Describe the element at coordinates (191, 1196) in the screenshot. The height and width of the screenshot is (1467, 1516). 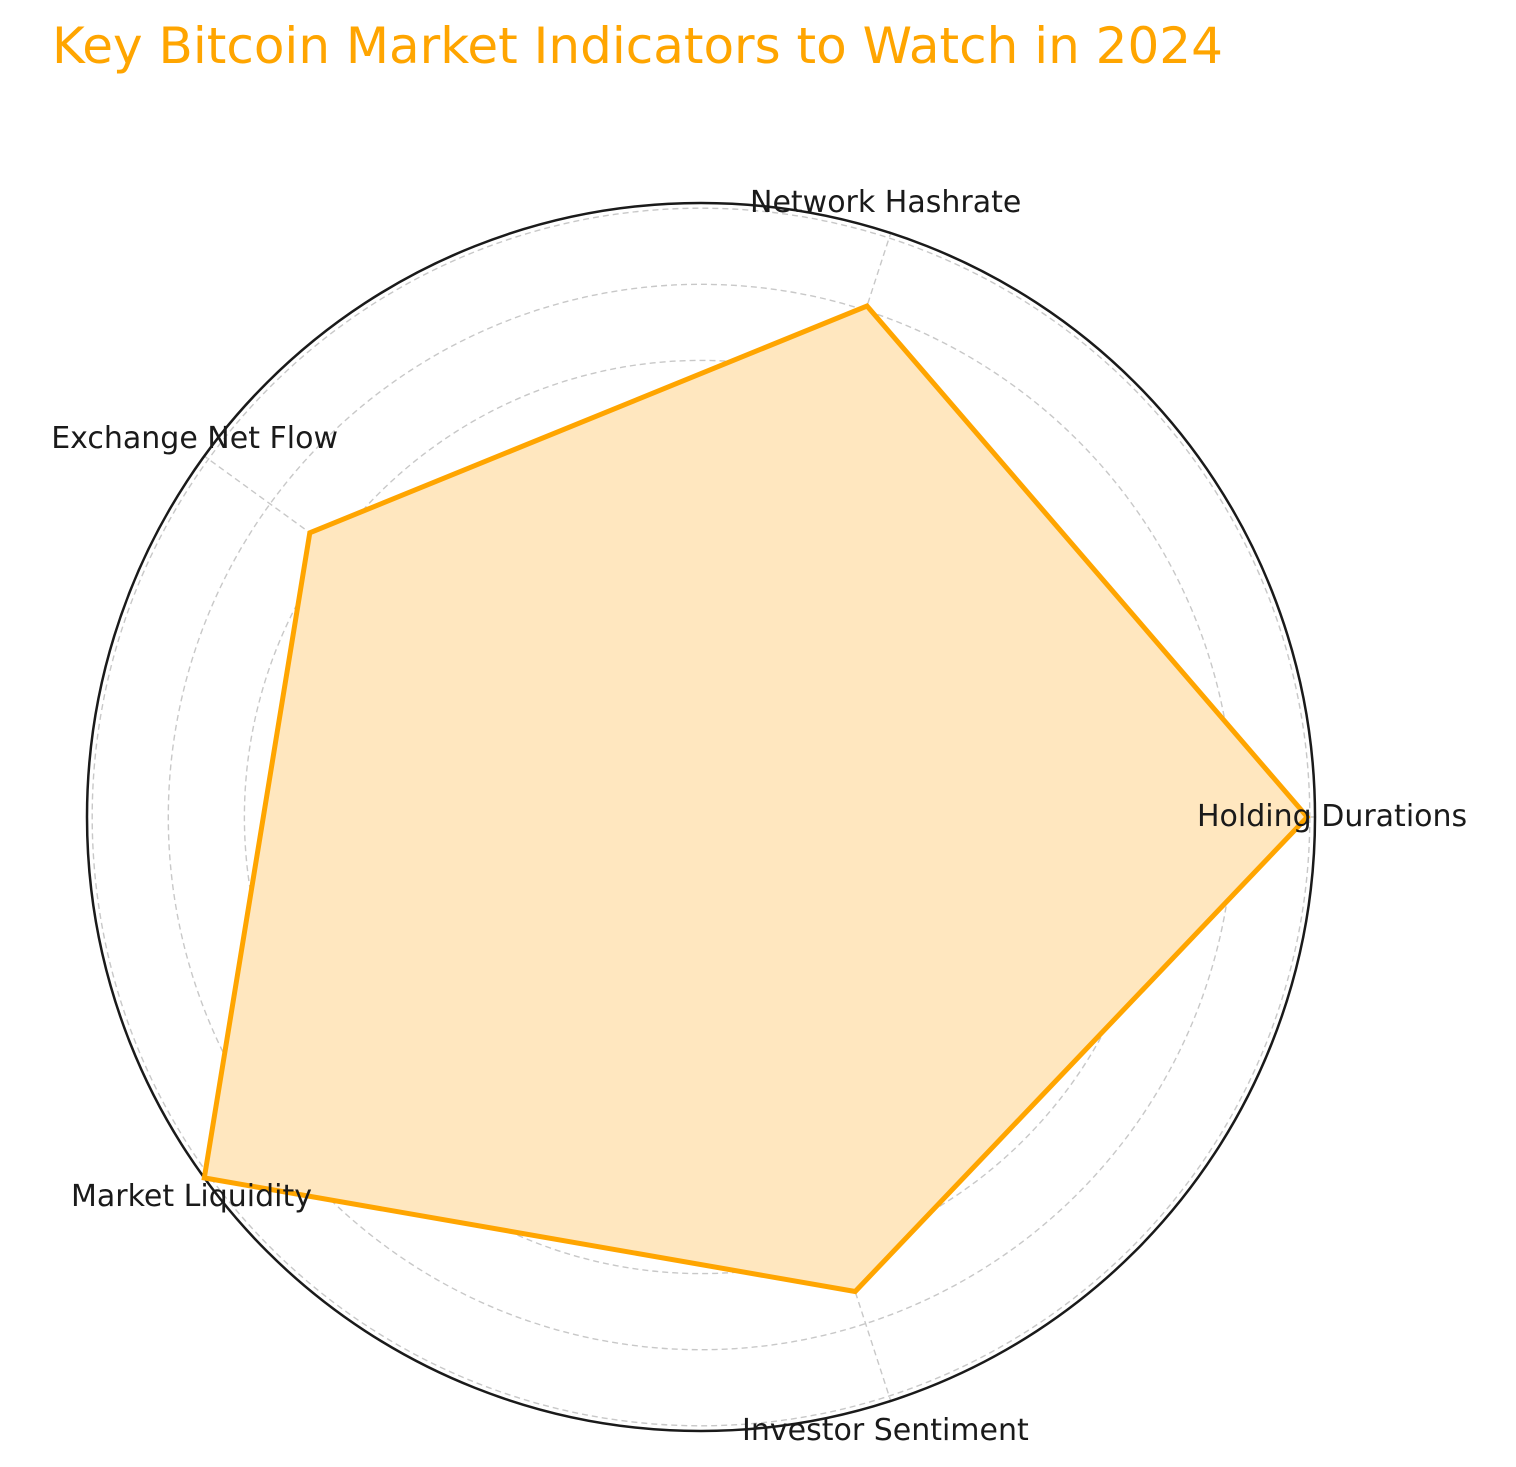
I see `axis-label: Market Liquidity` at that location.